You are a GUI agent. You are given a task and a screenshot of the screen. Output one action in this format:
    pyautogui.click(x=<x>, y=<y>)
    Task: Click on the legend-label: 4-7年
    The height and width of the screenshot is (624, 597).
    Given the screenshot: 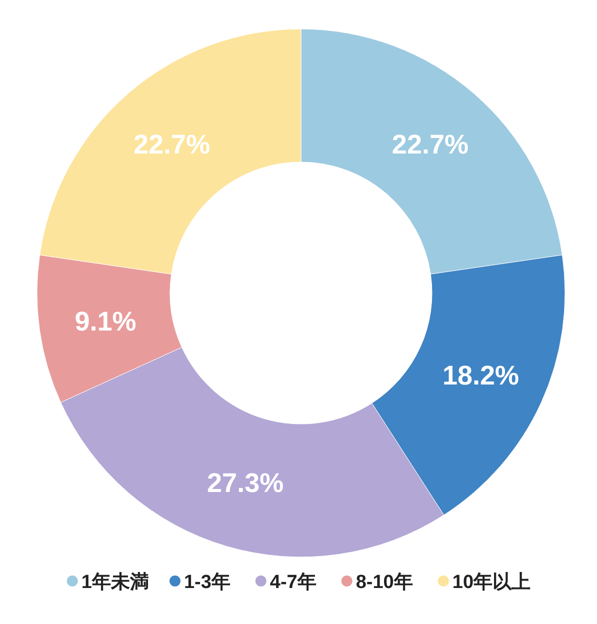 What is the action you would take?
    pyautogui.click(x=293, y=582)
    